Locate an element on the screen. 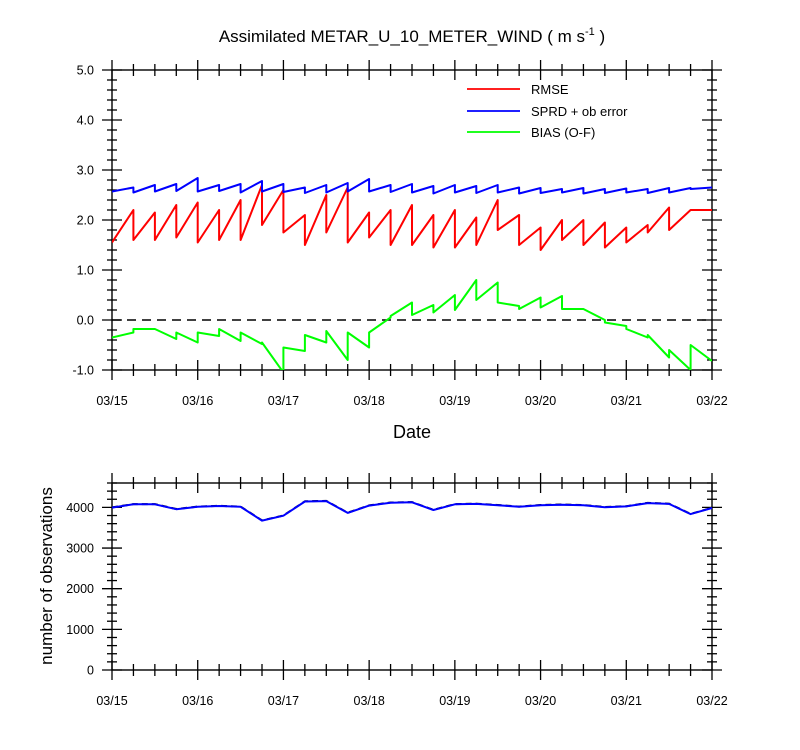  y-tick-label: 5.0 is located at coordinates (85, 71).